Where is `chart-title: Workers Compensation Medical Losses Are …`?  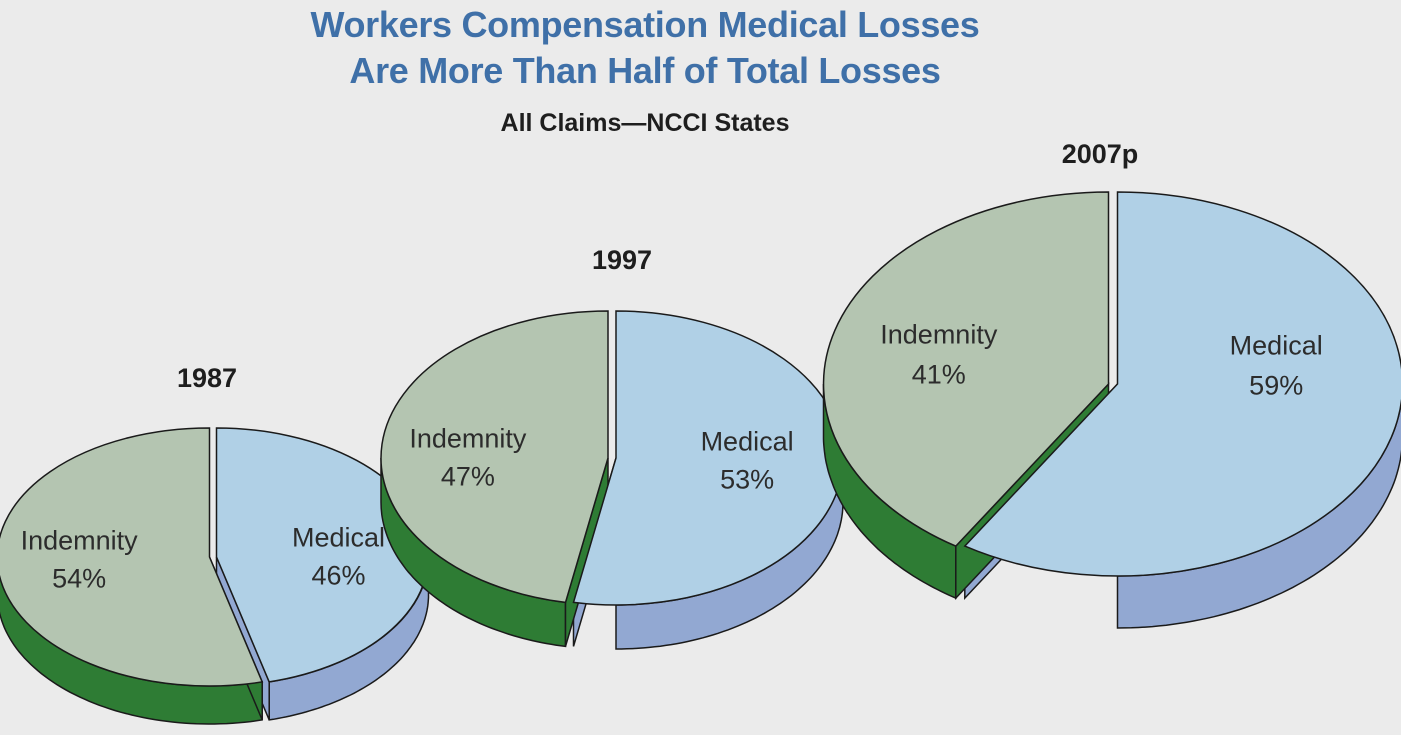
chart-title: Workers Compensation Medical Losses Are … is located at coordinates (645, 48).